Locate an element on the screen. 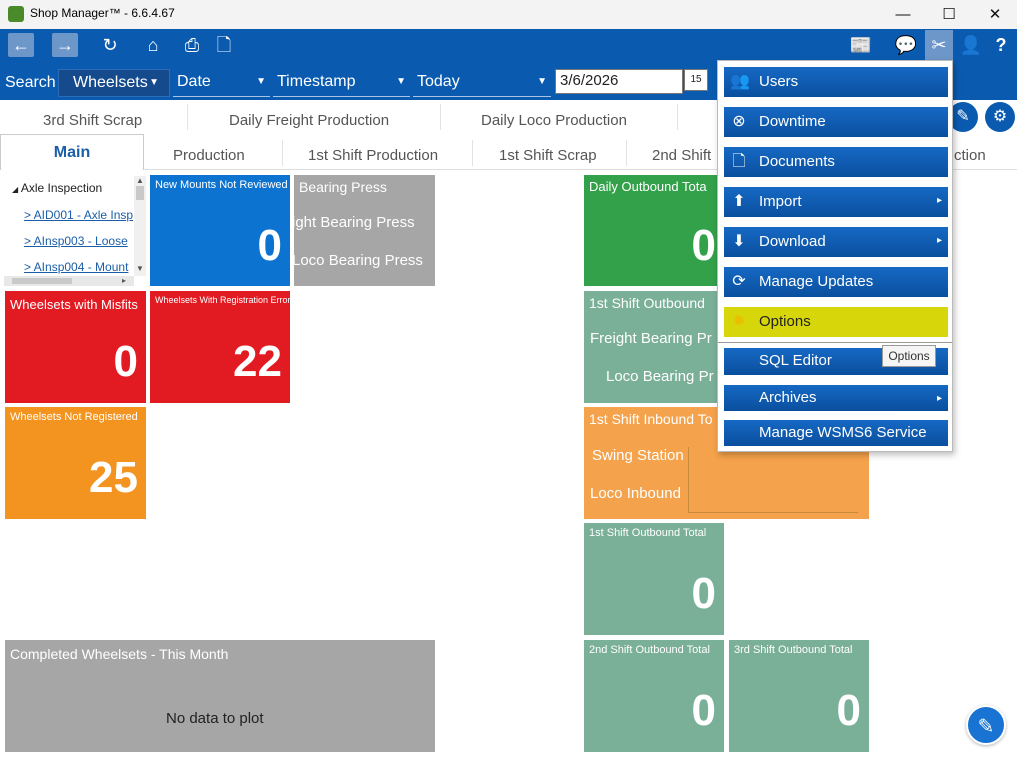 This screenshot has width=1017, height=757. menu-item-label: Options is located at coordinates (785, 321).